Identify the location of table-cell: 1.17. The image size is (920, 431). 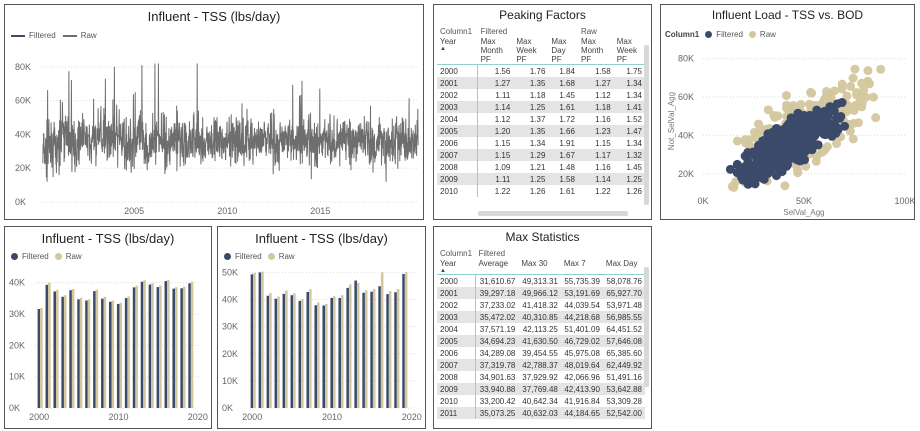
(603, 155).